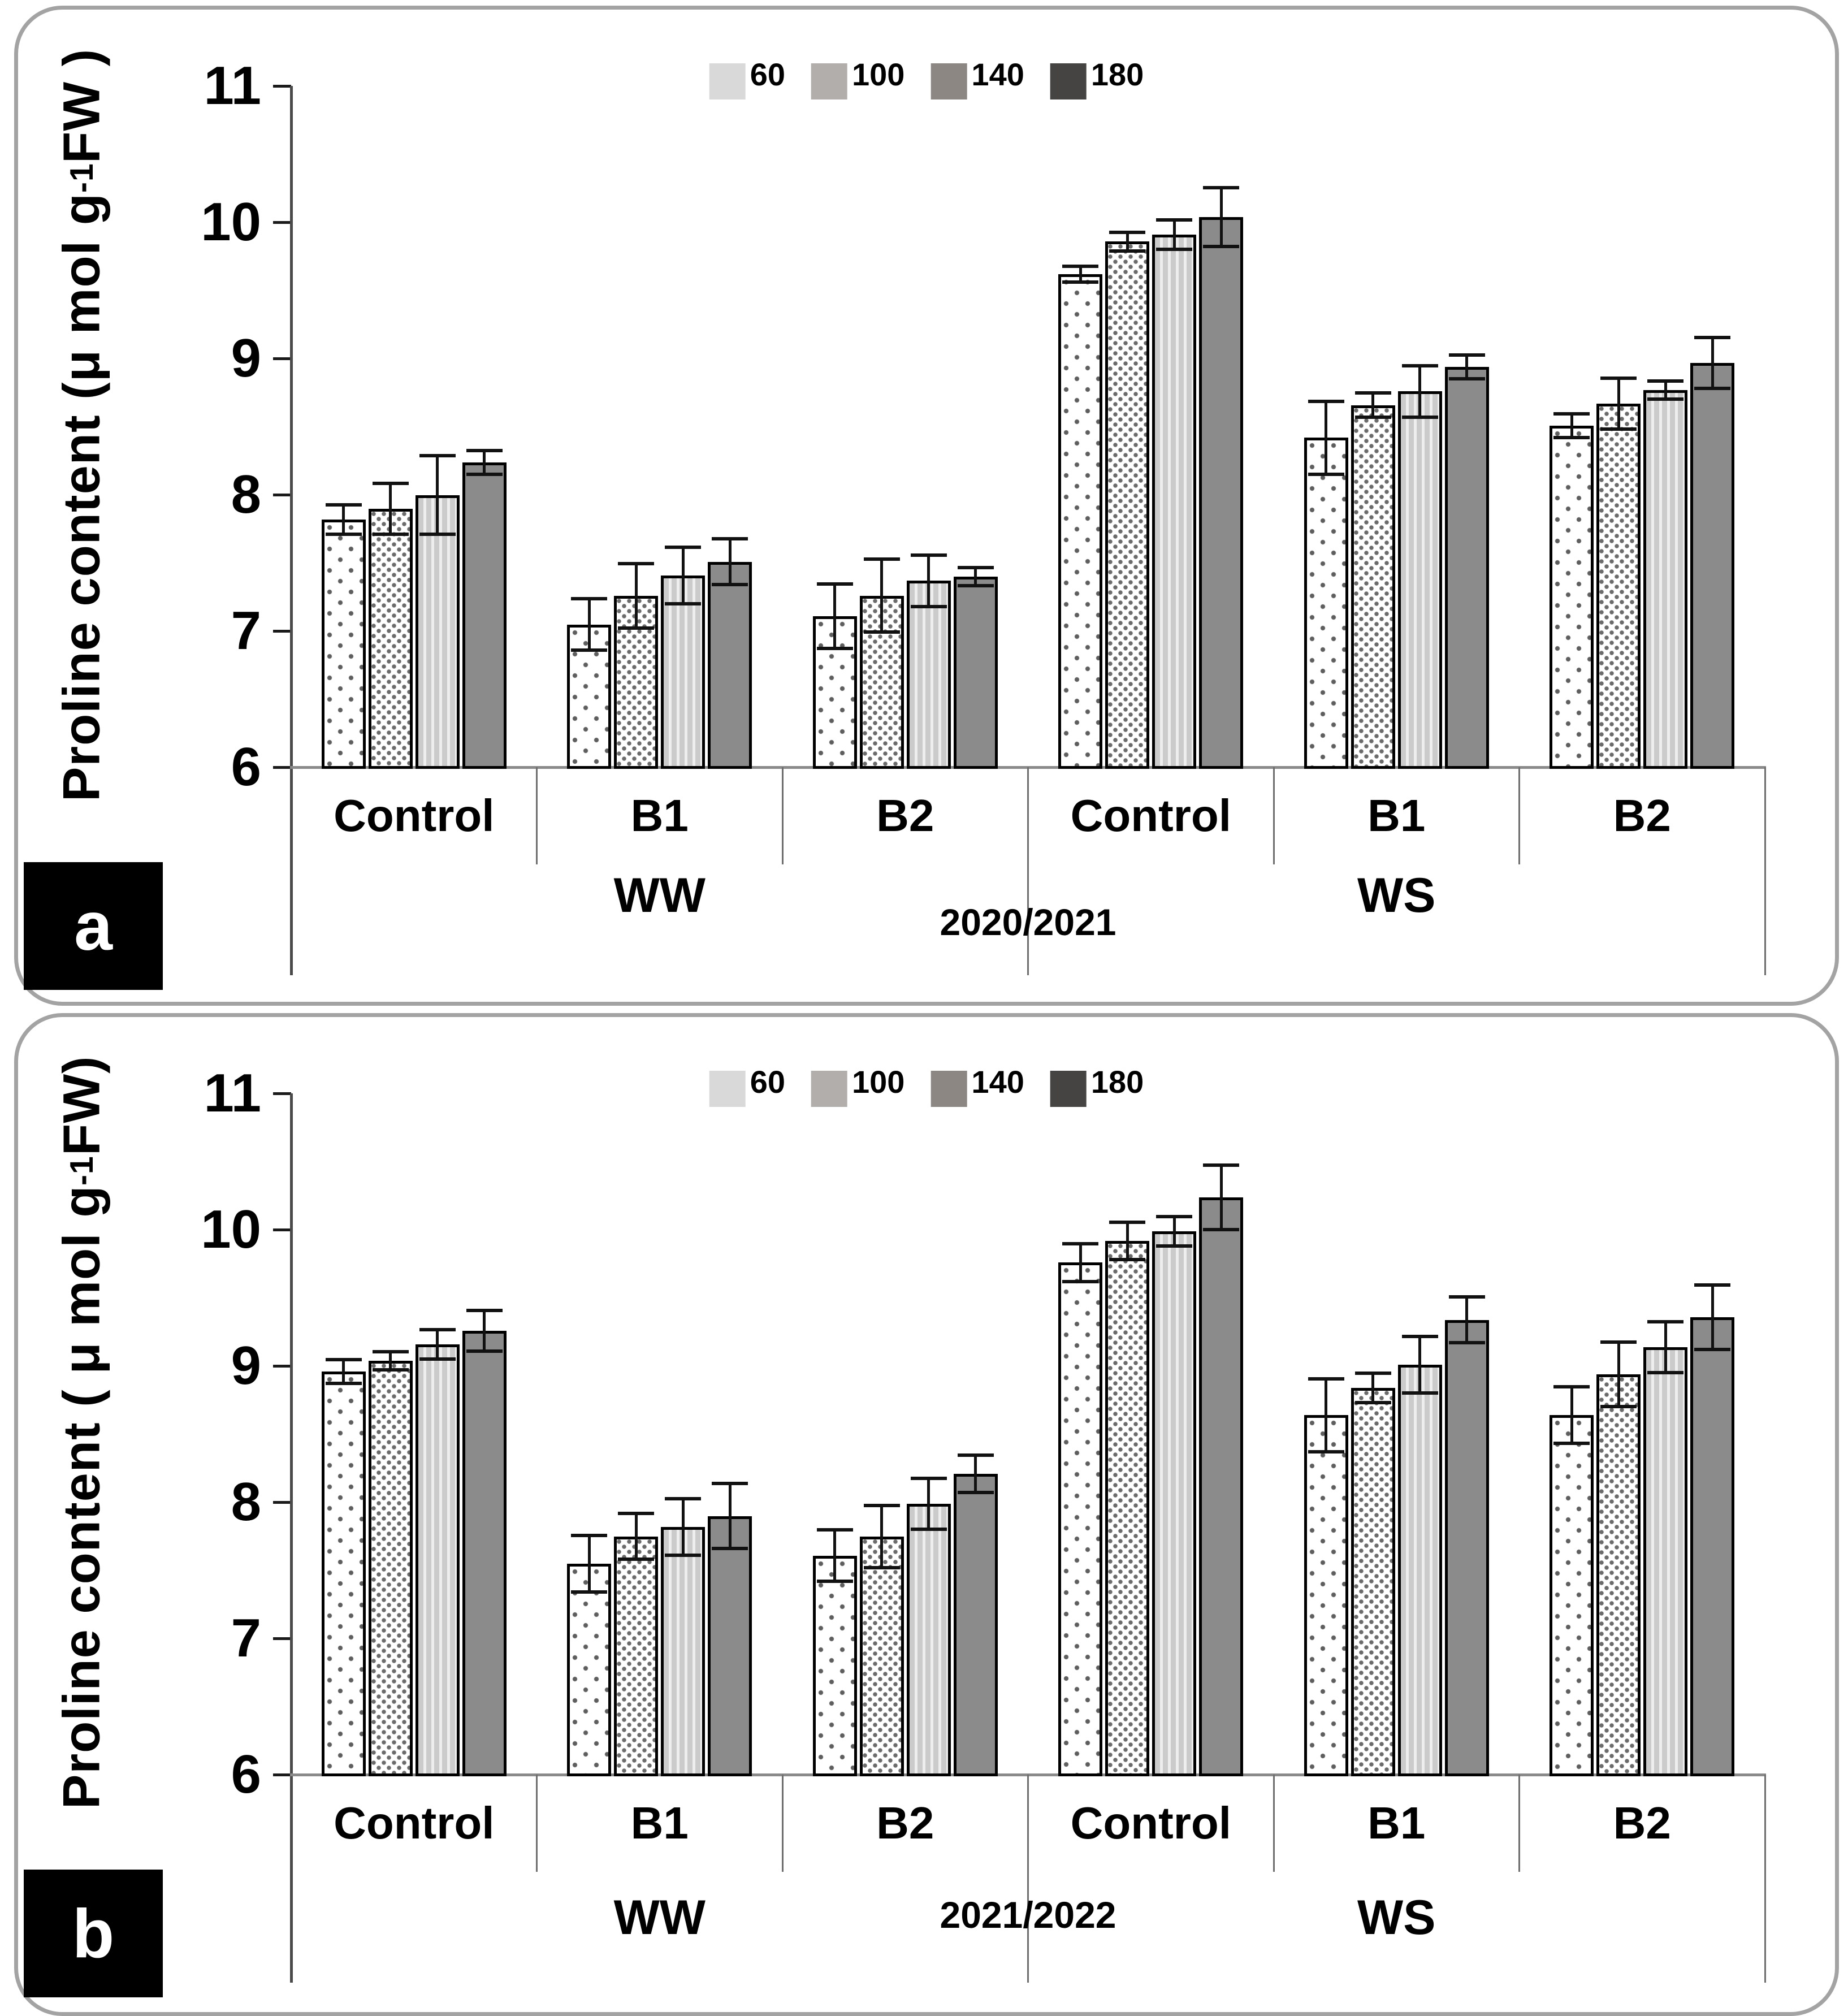 The height and width of the screenshot is (2016, 1848). What do you see at coordinates (683, 672) in the screenshot?
I see `bar-140-ww-b1` at bounding box center [683, 672].